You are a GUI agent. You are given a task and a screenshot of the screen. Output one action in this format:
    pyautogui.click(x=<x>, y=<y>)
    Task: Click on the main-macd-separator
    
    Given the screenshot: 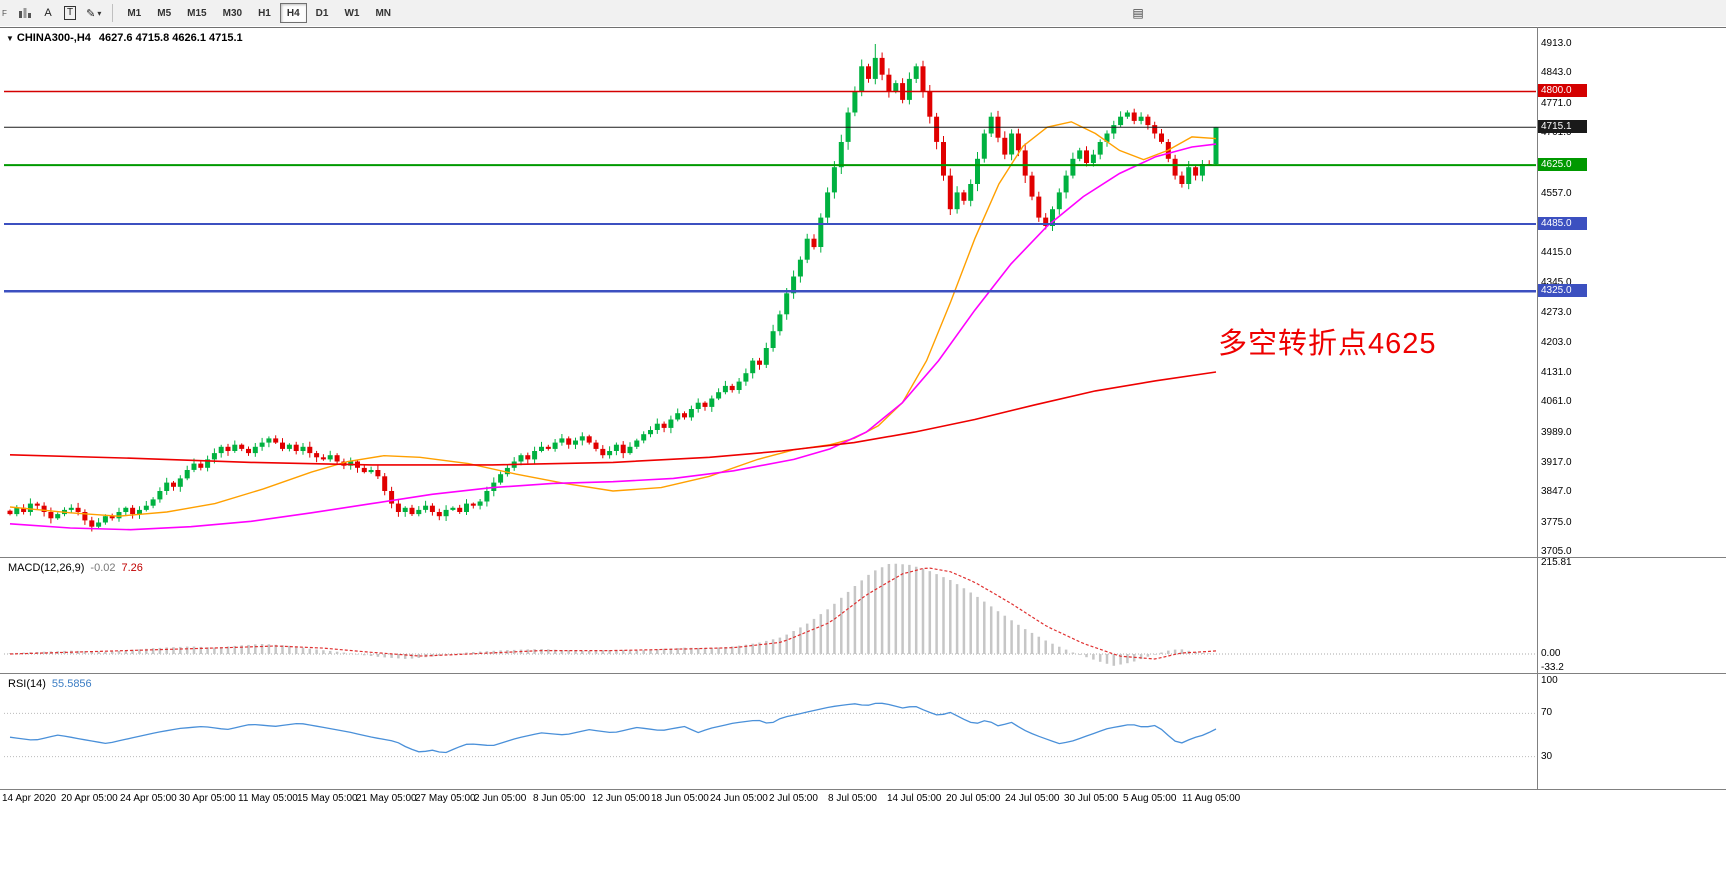 What is the action you would take?
    pyautogui.click(x=863, y=557)
    